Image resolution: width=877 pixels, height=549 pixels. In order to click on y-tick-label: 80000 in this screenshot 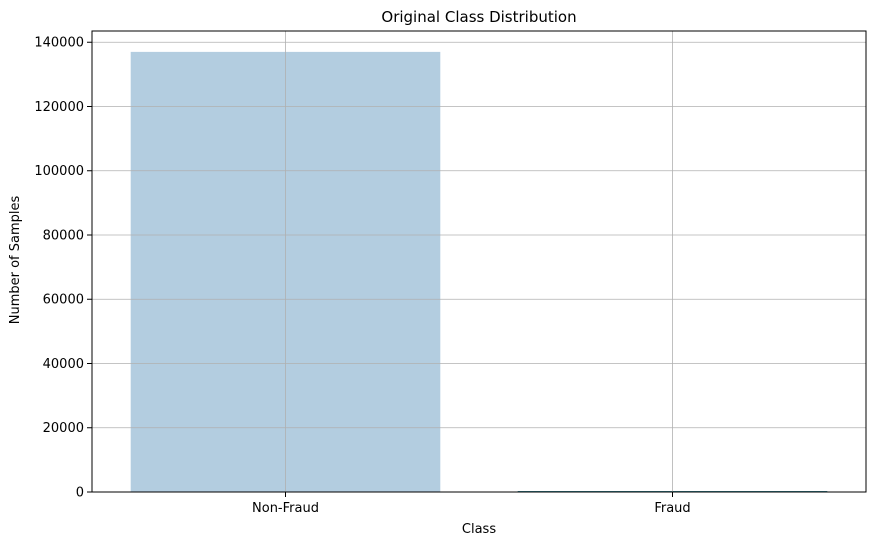, I will do `click(63, 235)`.